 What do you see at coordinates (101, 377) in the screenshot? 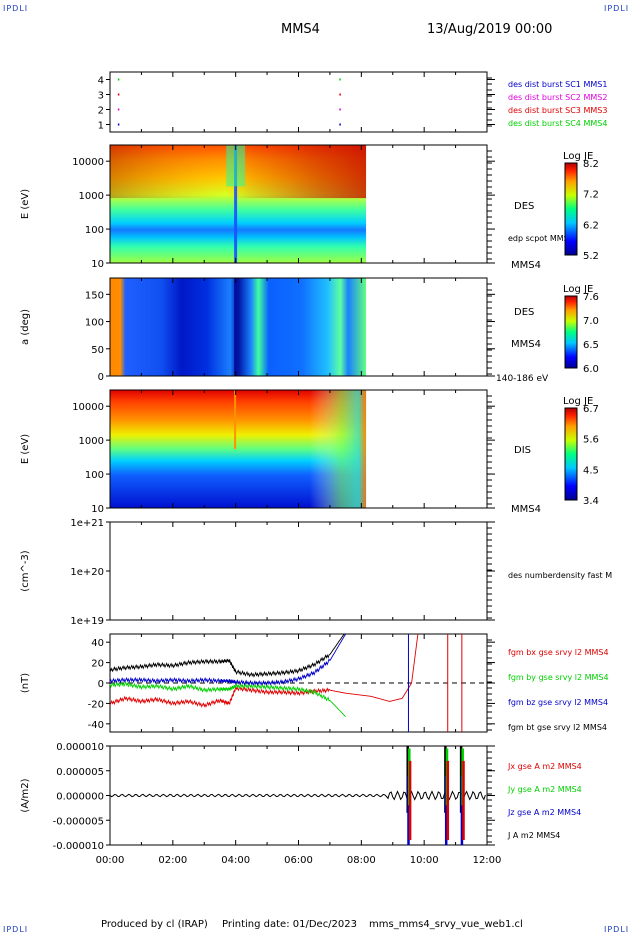
I see `des-pitch-tick-label: 0` at bounding box center [101, 377].